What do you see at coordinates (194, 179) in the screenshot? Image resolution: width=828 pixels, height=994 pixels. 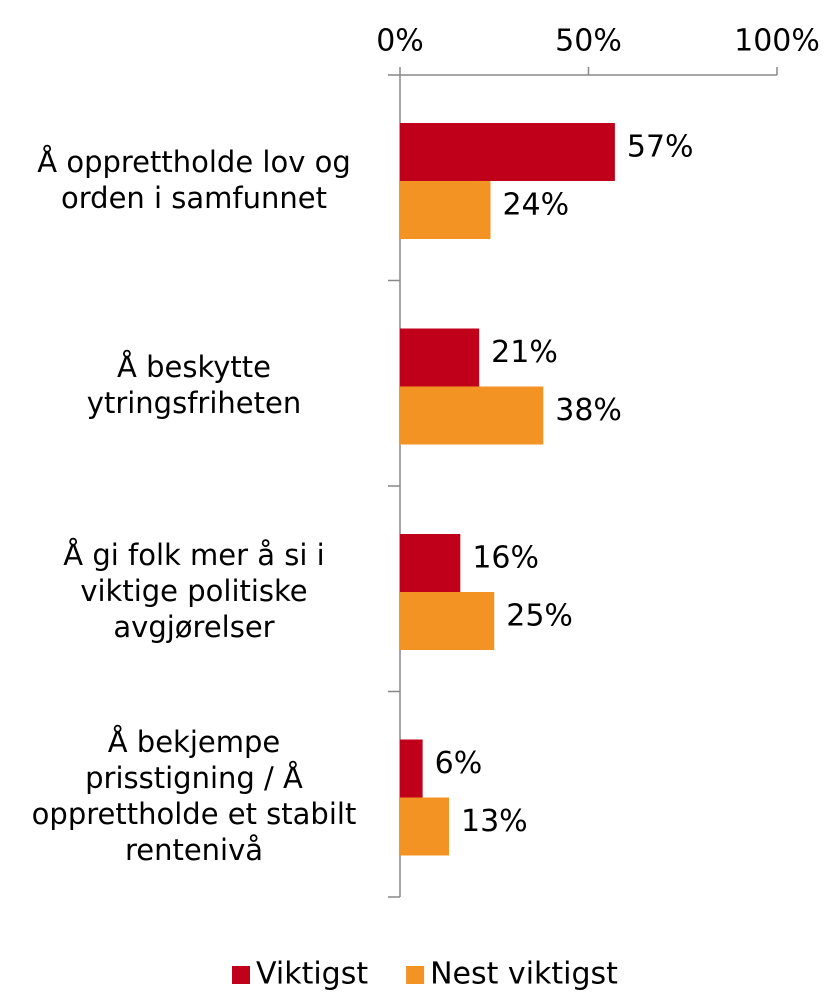 I see `category-label: Å opprettholde lov og orden i samfunnet` at bounding box center [194, 179].